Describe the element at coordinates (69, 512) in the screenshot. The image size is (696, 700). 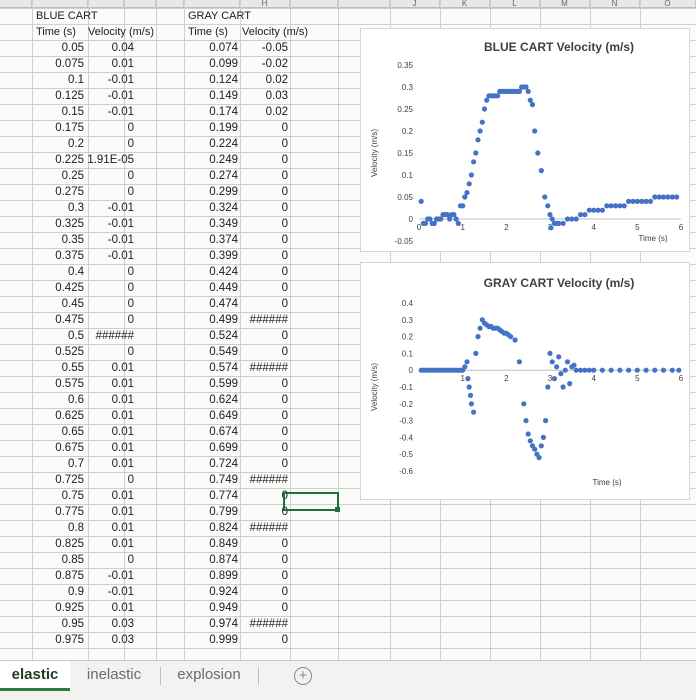
I see `blue-time-cell: 0.775` at that location.